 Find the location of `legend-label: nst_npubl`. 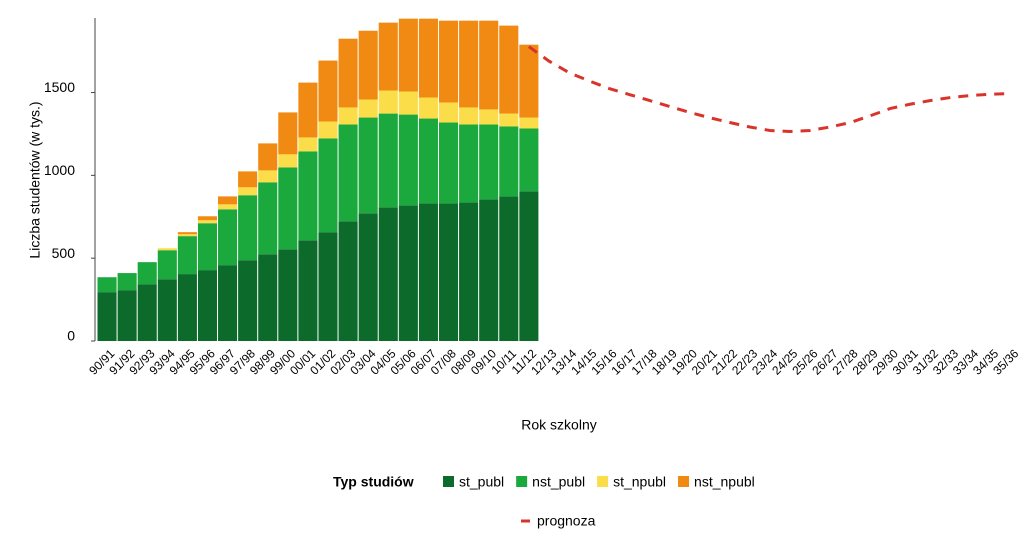

legend-label: nst_npubl is located at coordinates (724, 482).